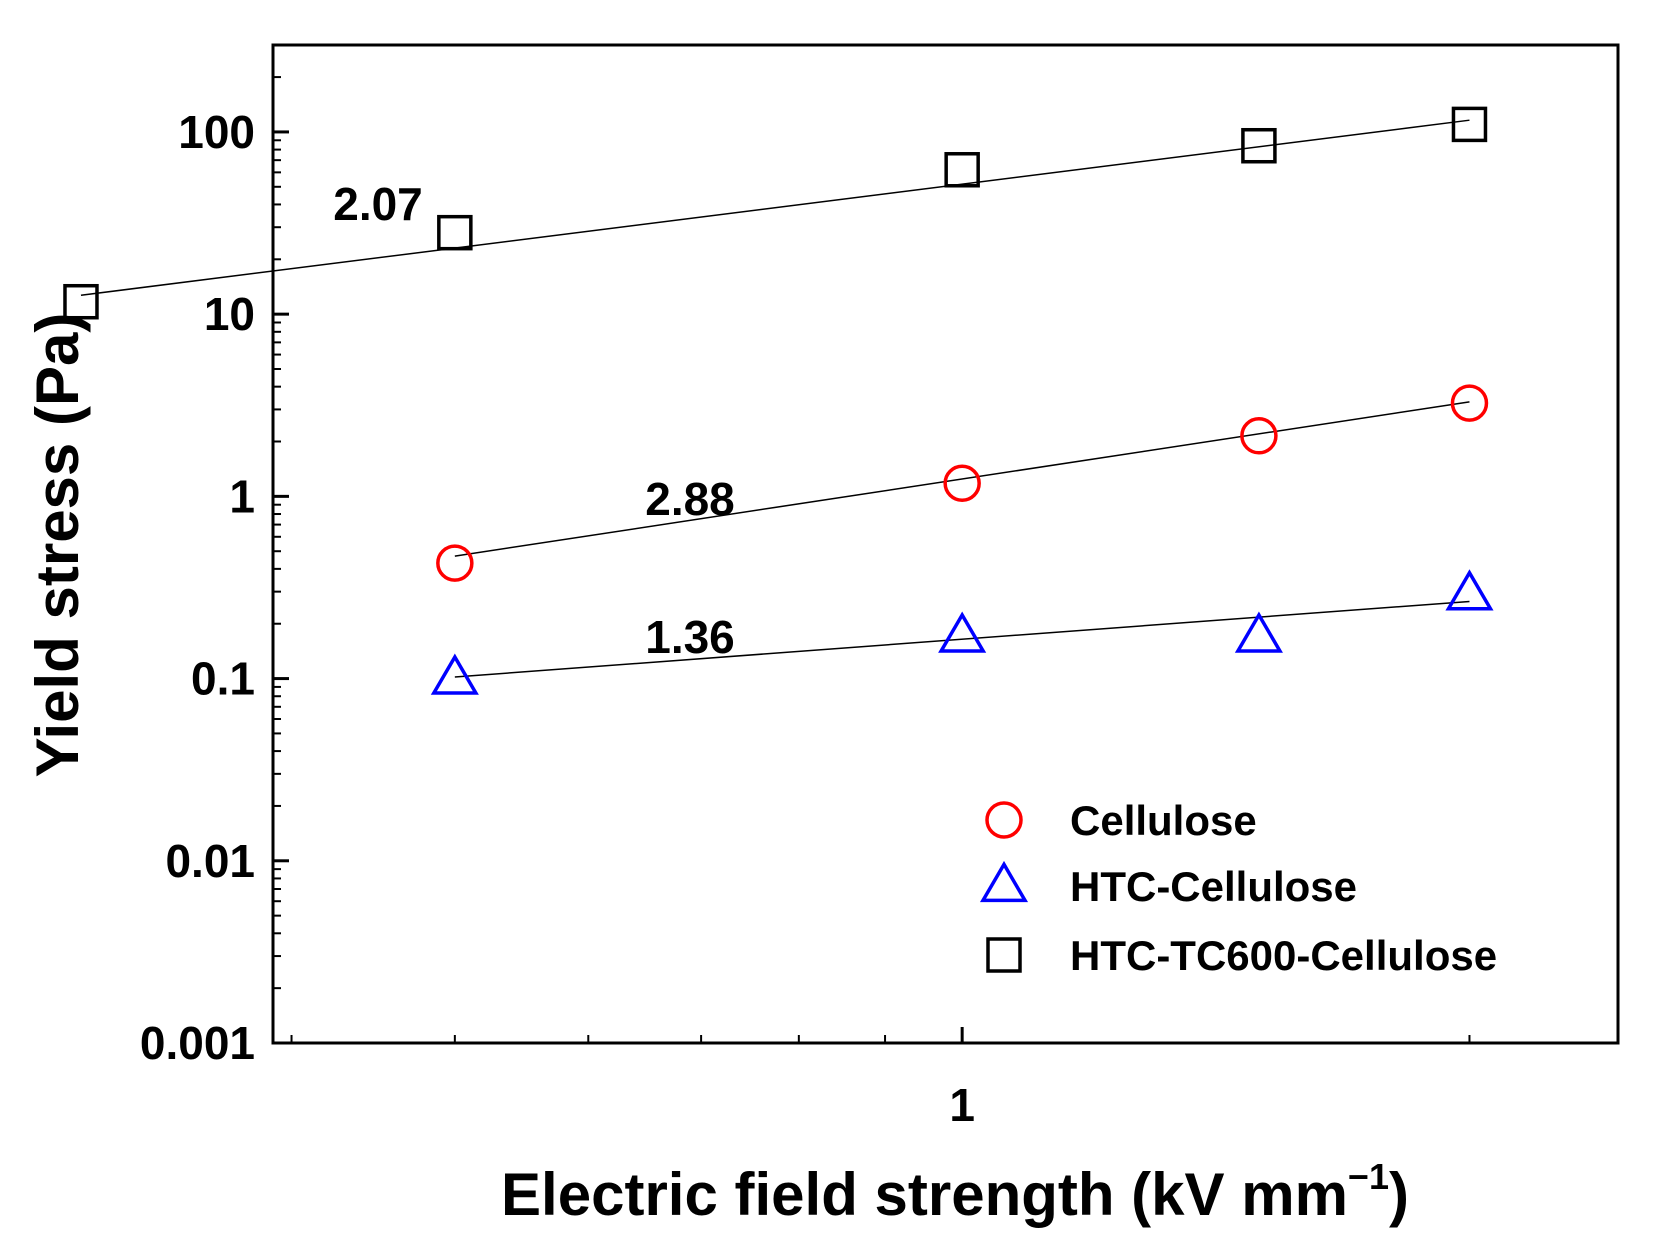  Describe the element at coordinates (1163, 820) in the screenshot. I see `legend-label: Cellulose` at that location.